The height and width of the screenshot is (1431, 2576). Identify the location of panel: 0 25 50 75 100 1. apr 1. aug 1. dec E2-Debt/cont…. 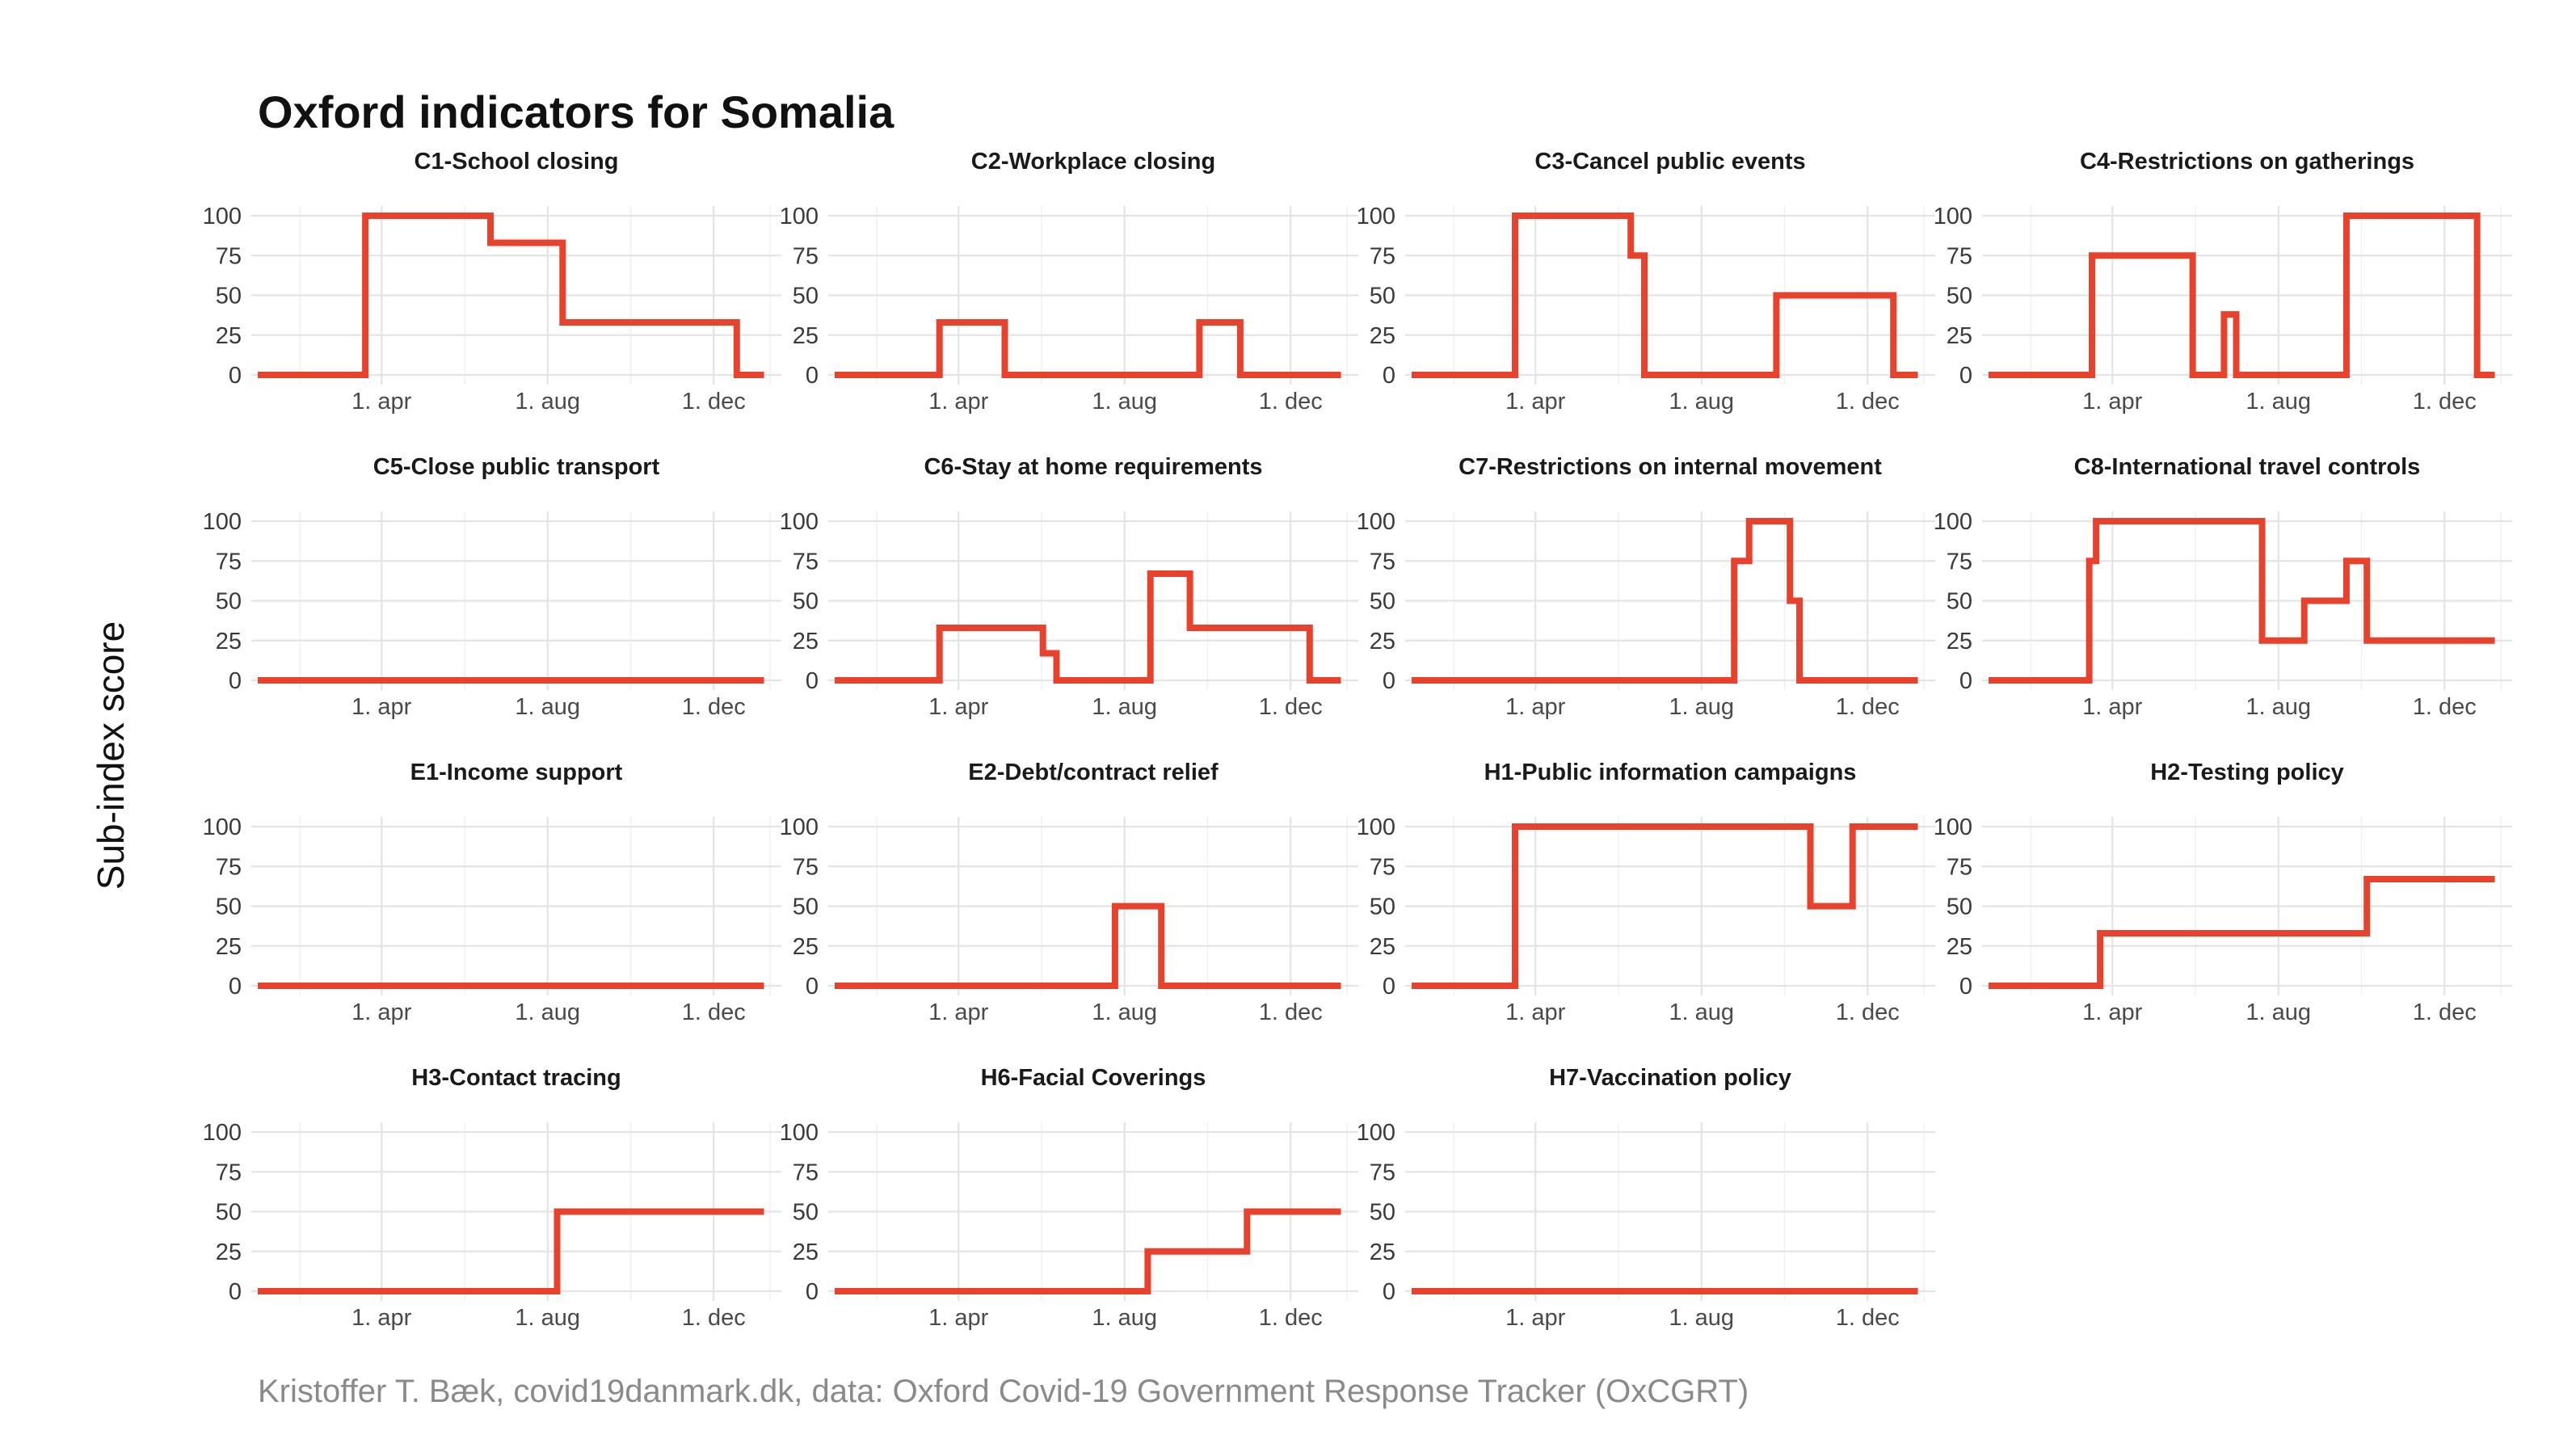
(1069, 892).